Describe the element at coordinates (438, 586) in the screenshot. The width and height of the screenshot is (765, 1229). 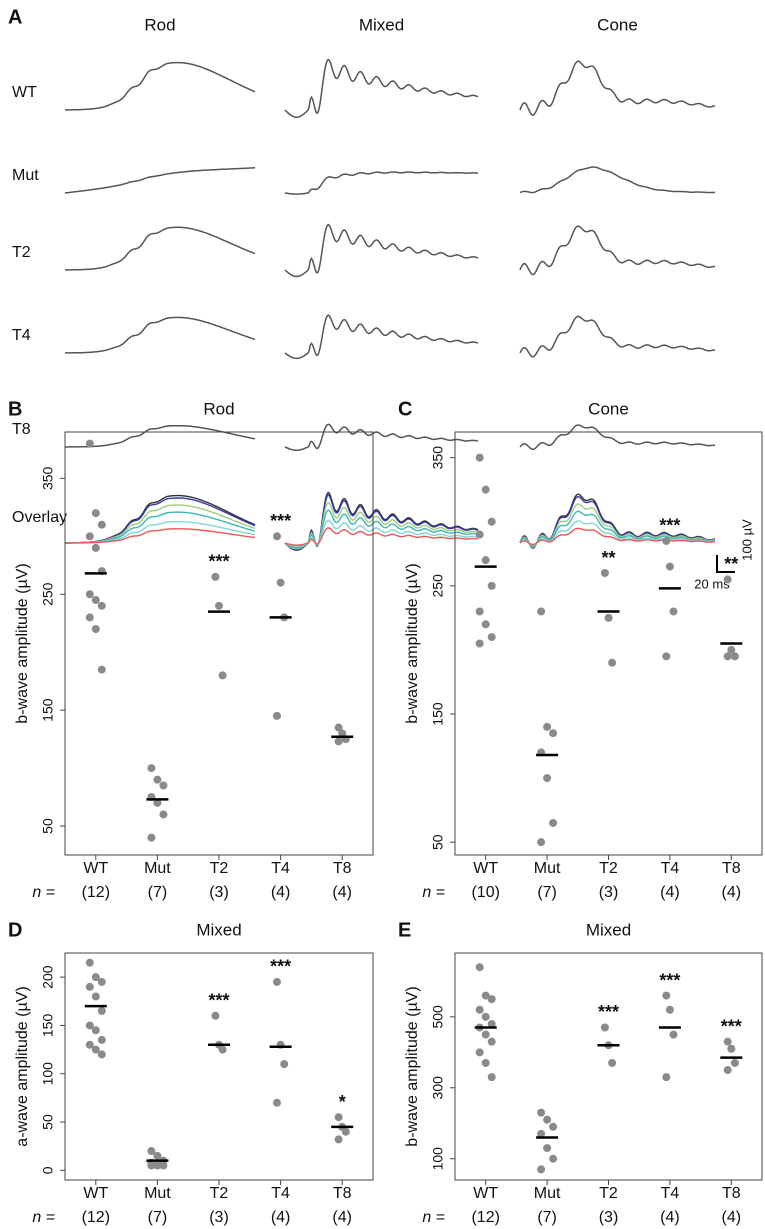
I see `y-tick-label: 250` at that location.